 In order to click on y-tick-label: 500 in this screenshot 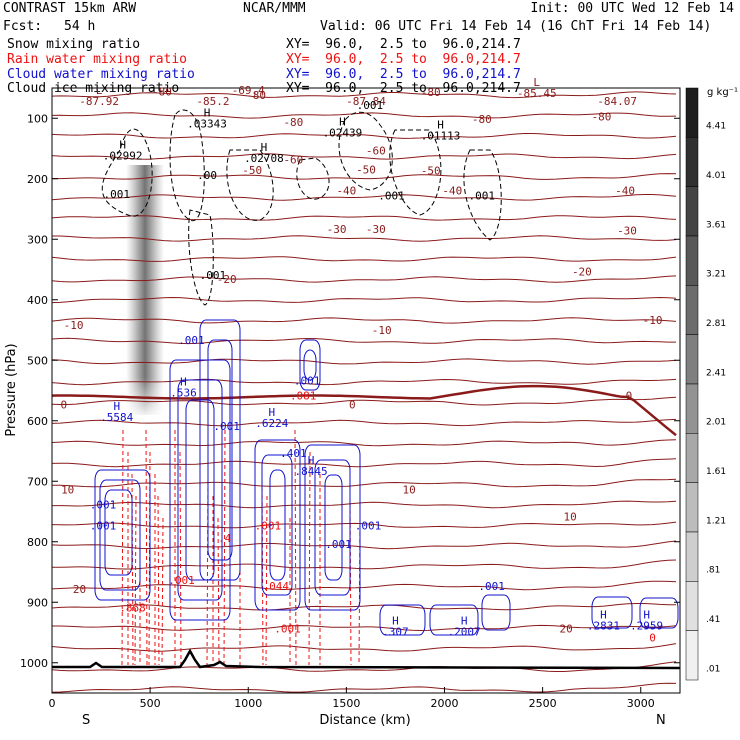, I will do `click(37, 360)`.